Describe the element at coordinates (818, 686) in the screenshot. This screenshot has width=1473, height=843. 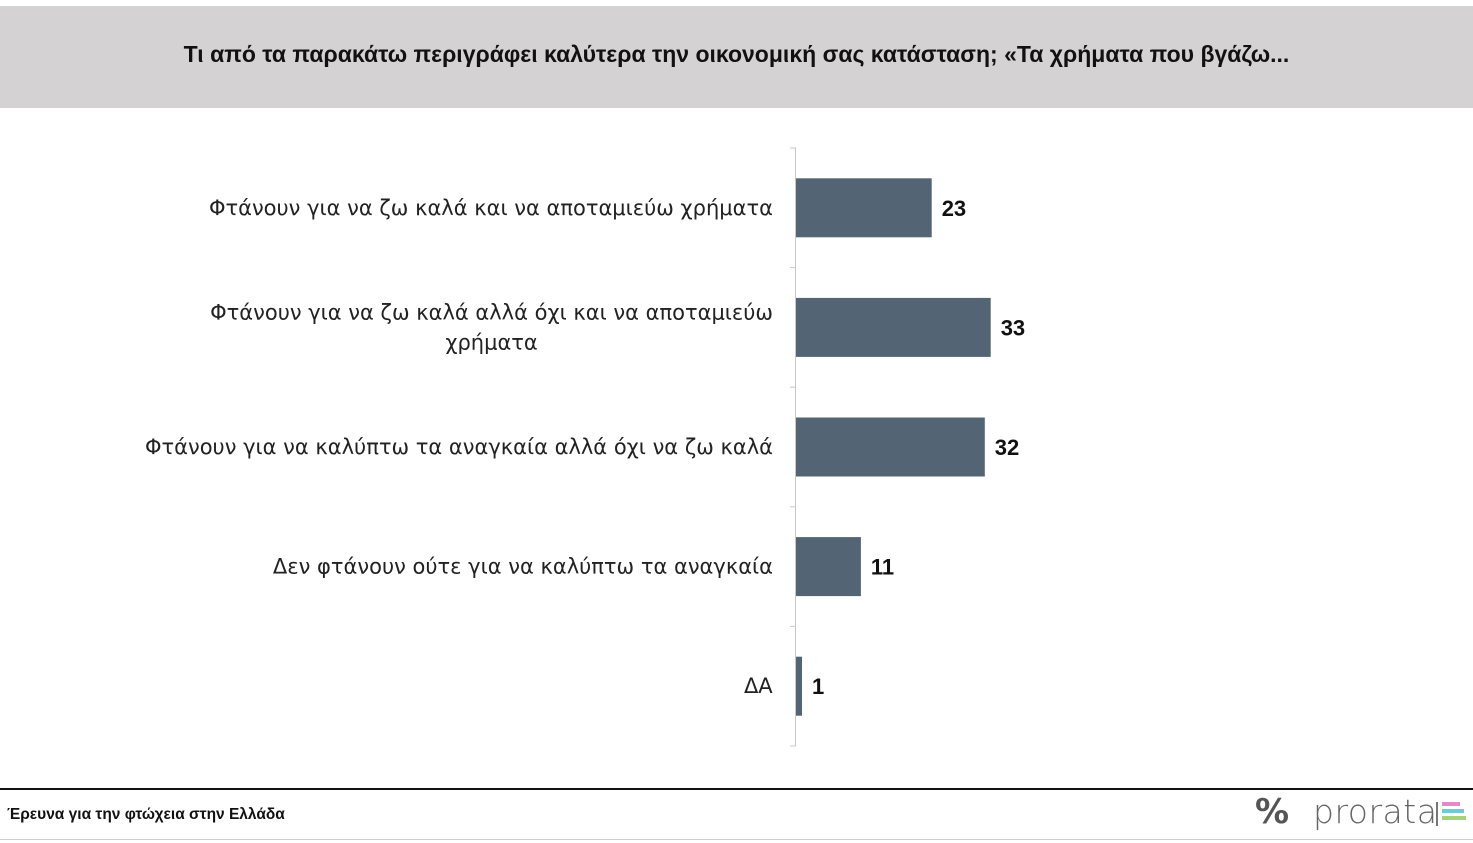
I see `data-label: 1` at that location.